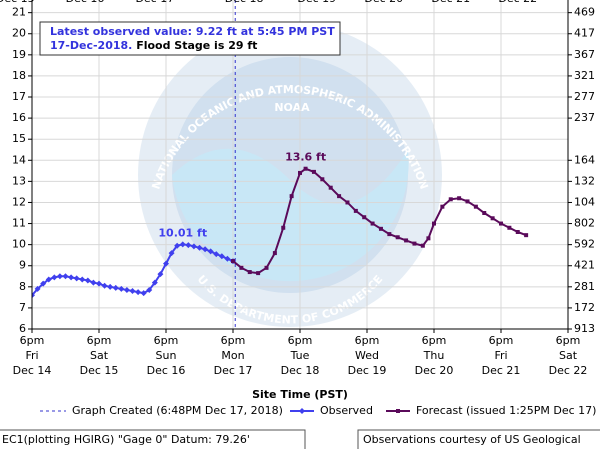 Image resolution: width=600 pixels, height=449 pixels. Describe the element at coordinates (346, 410) in the screenshot. I see `legend-label: Observed` at that location.